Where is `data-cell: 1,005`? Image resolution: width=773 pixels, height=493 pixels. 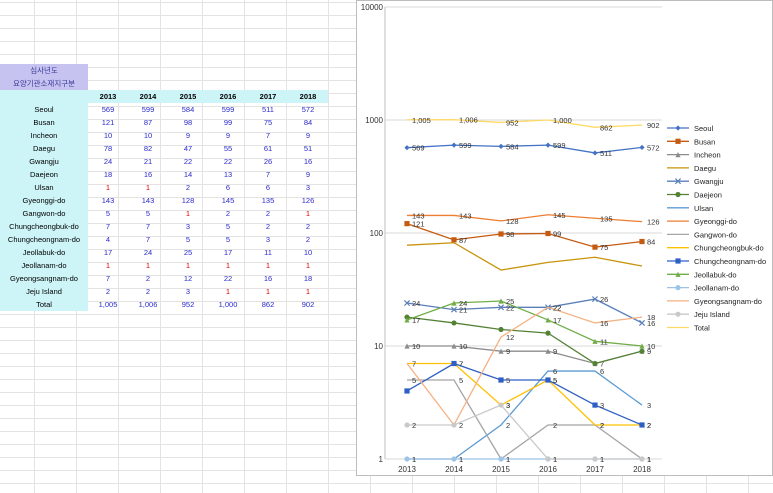 data-cell: 1,005 is located at coordinates (108, 304).